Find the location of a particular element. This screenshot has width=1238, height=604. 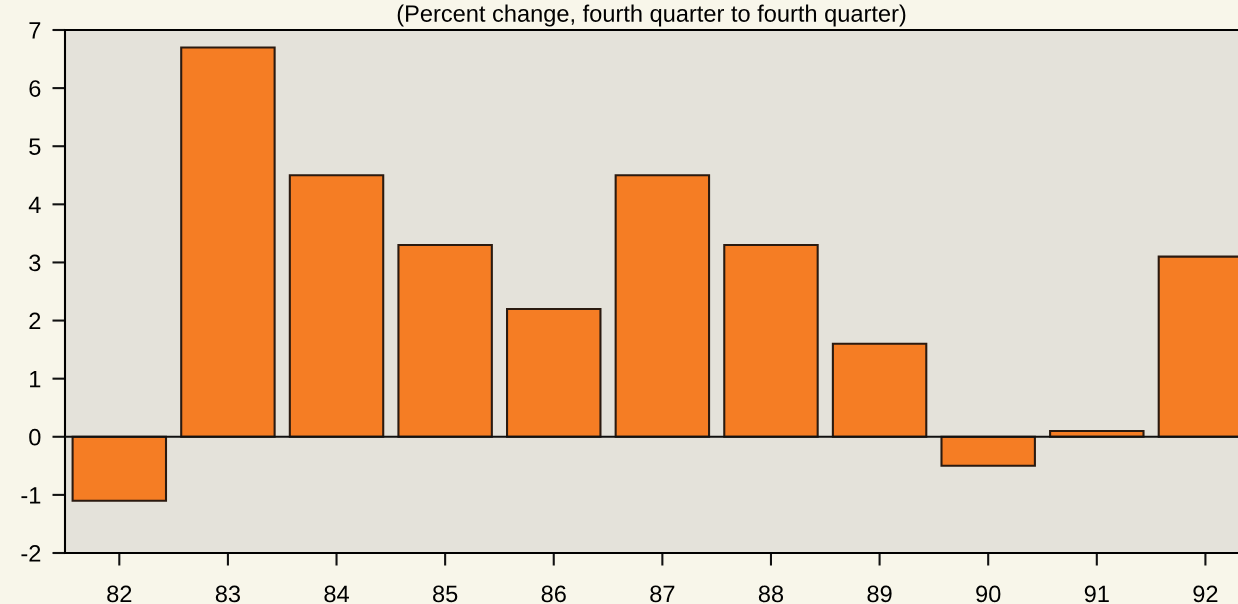

y-tick-label: 6 is located at coordinates (35, 88).